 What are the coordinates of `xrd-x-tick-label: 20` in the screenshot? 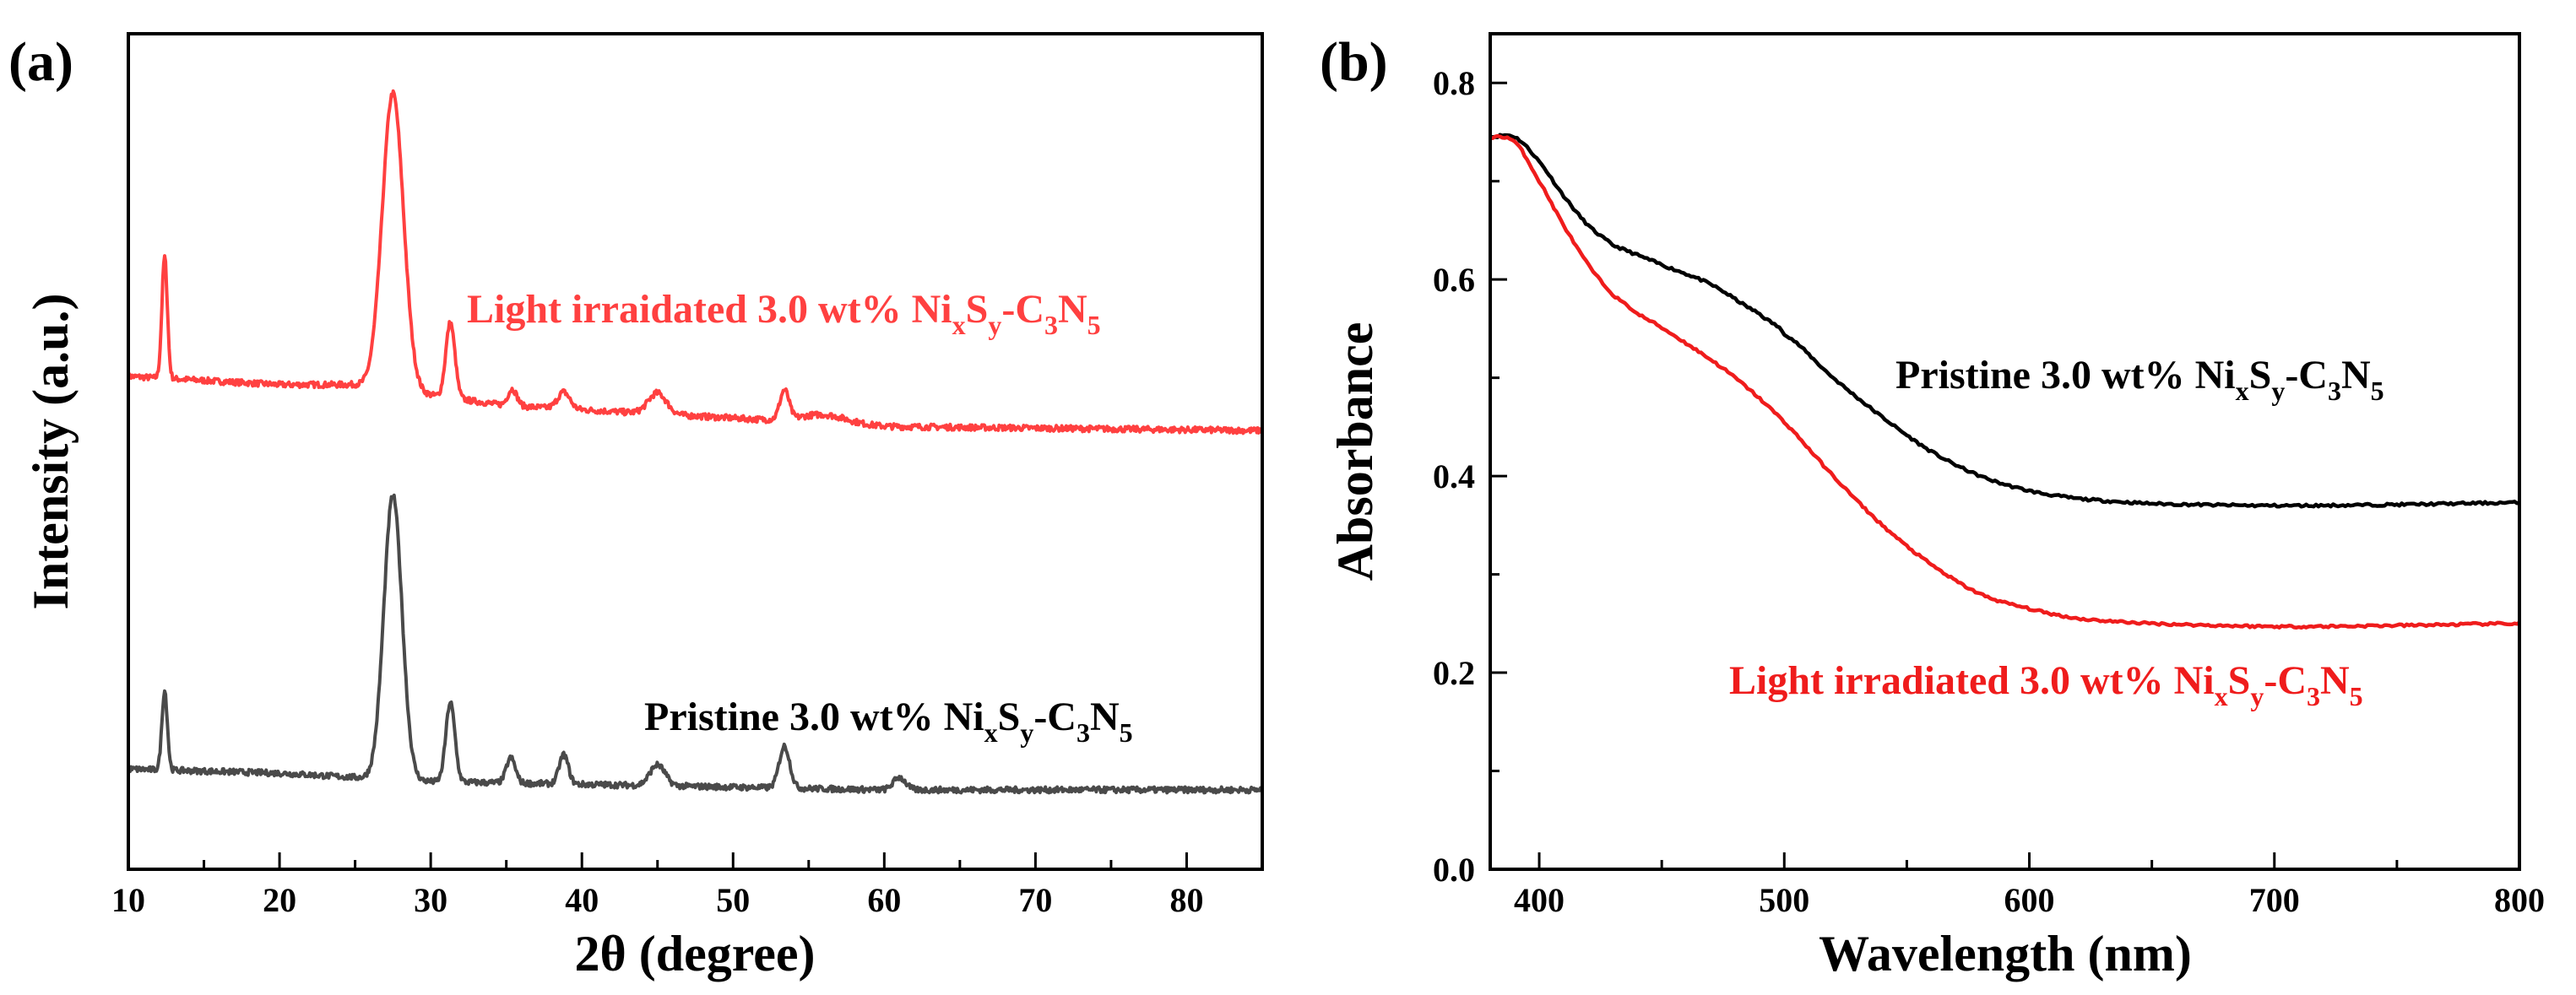 It's located at (280, 900).